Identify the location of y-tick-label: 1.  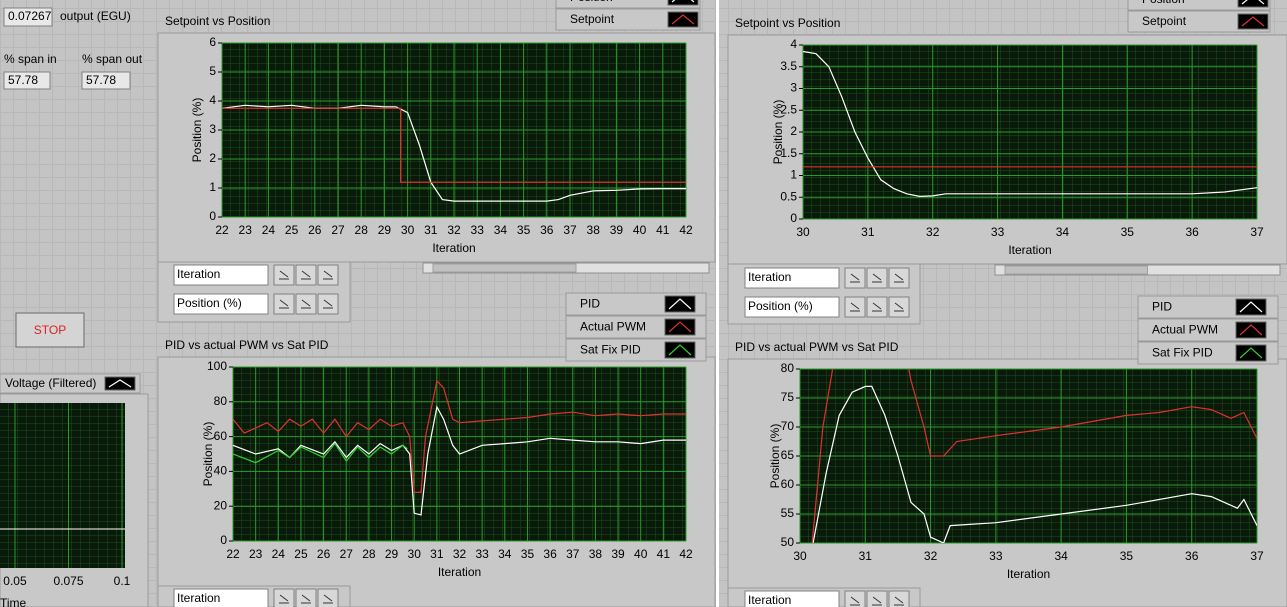
(793, 175).